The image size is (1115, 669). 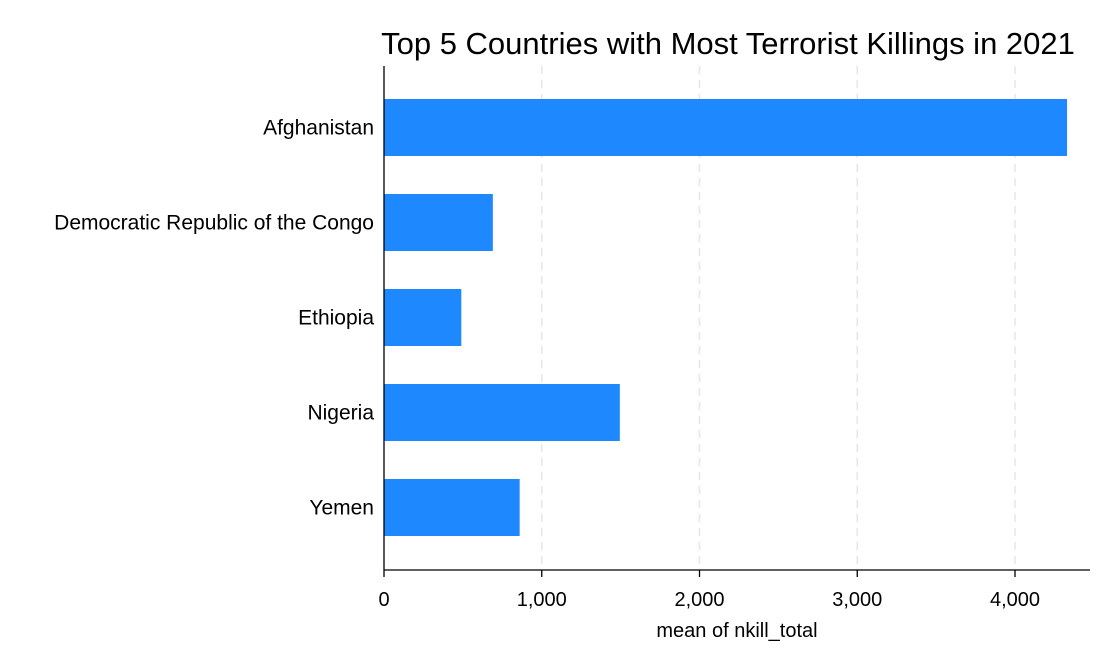 I want to click on x-tick-label: 4,000, so click(x=1015, y=600).